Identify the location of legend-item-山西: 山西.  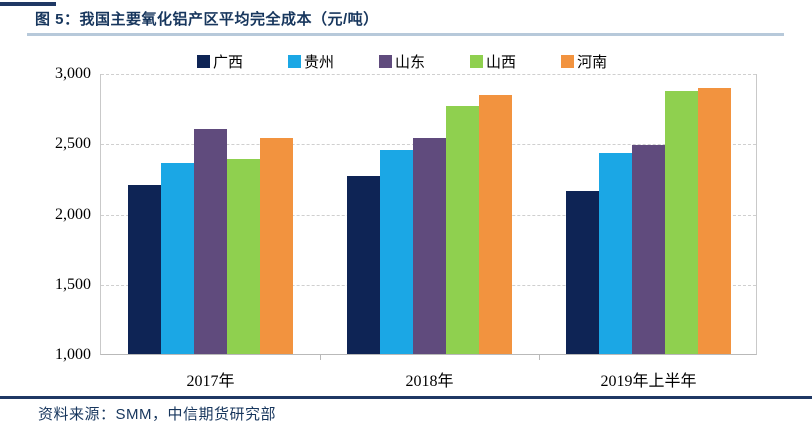
(493, 61).